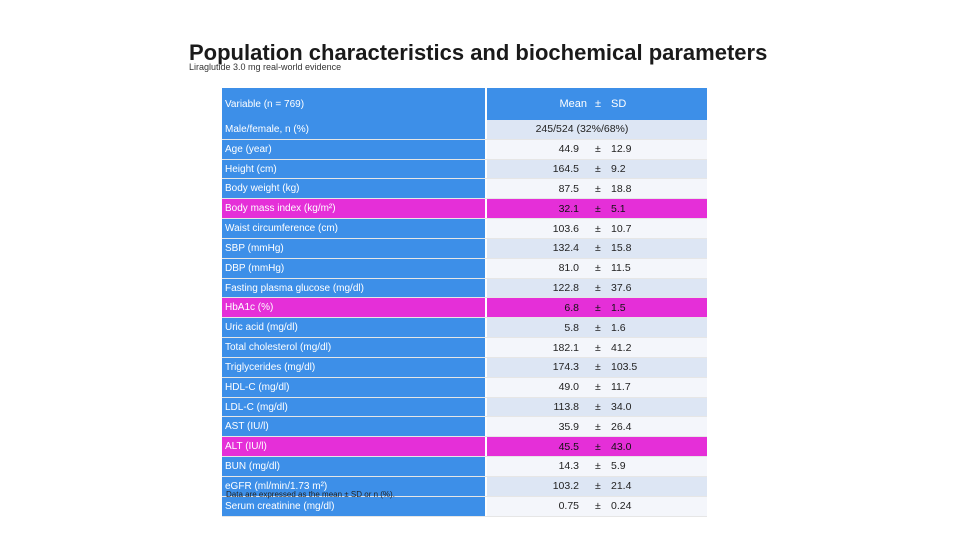  Describe the element at coordinates (353, 228) in the screenshot. I see `row-label: Waist circumference (cm)` at that location.